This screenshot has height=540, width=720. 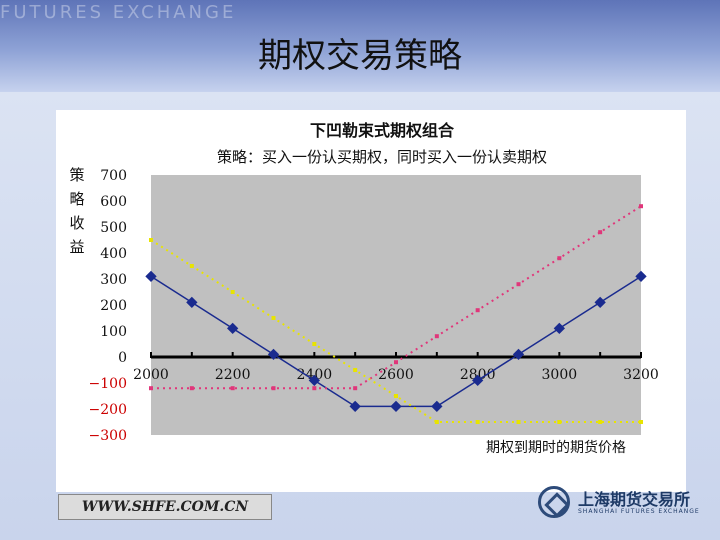 What do you see at coordinates (554, 502) in the screenshot?
I see `exchange-logo-icon` at bounding box center [554, 502].